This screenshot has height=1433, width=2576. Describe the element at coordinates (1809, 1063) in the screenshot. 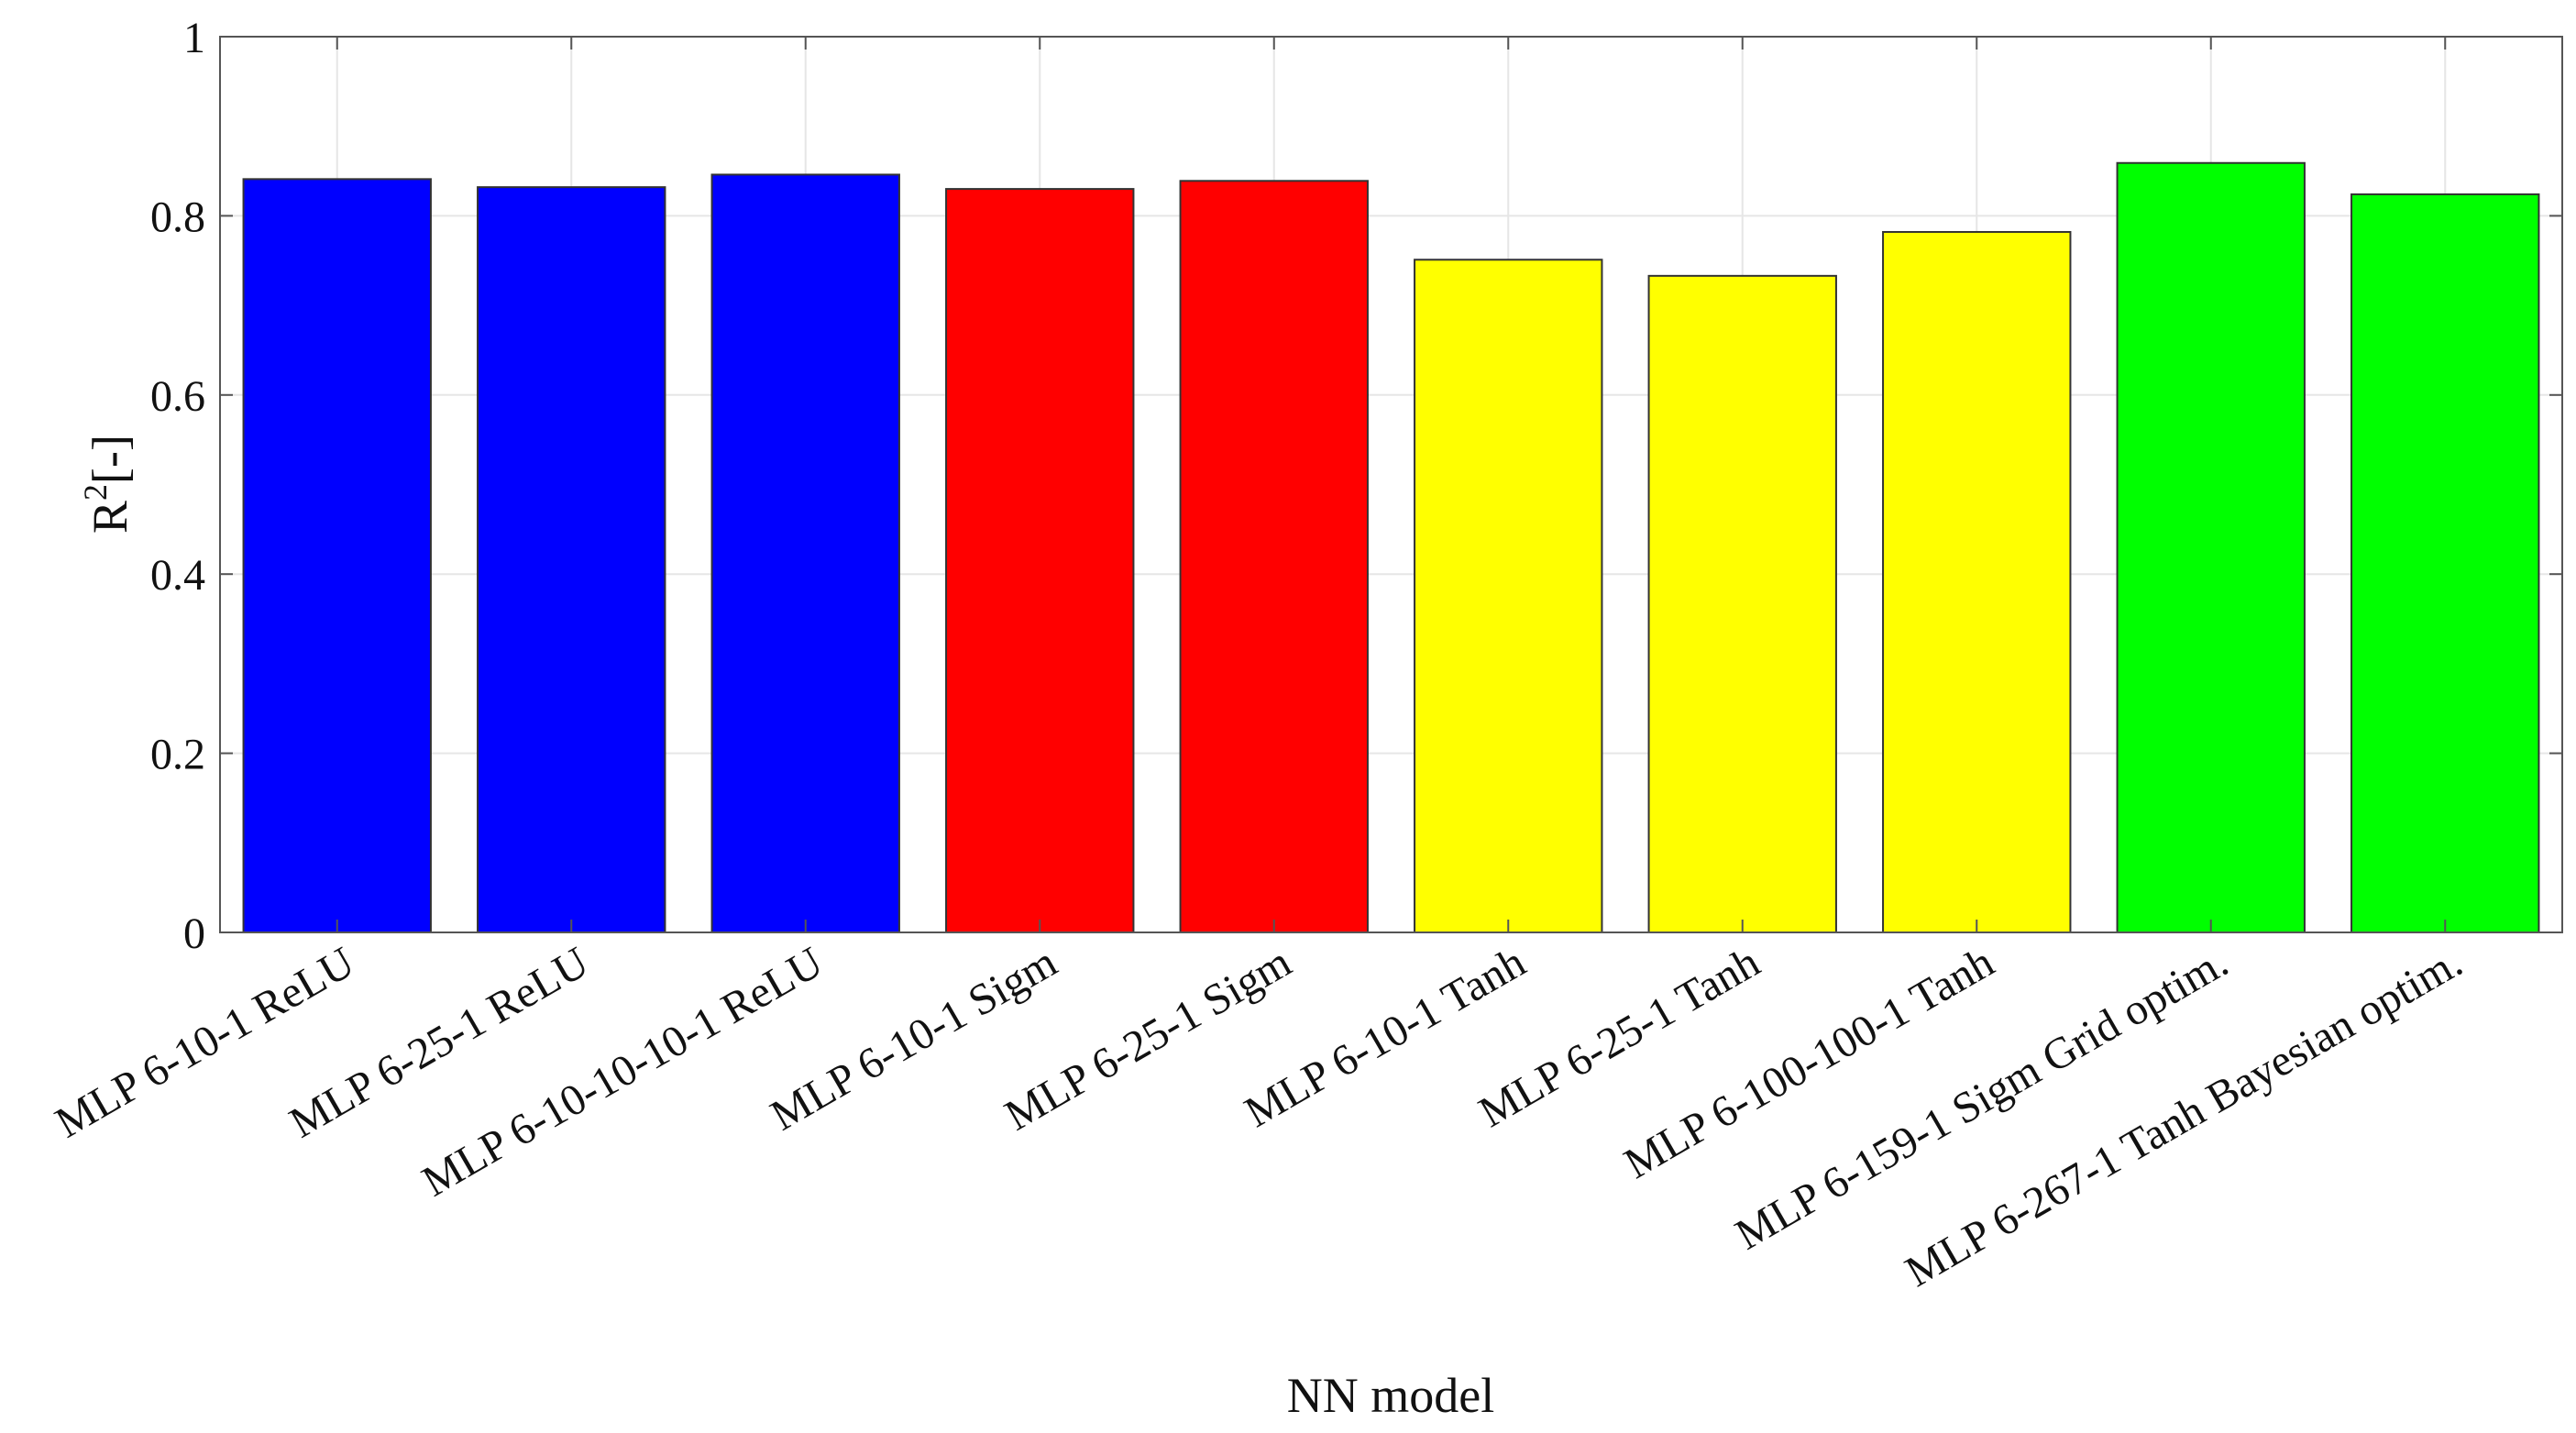

I see `x-tick-label: MLP 6-100-100-1 Tanh` at that location.